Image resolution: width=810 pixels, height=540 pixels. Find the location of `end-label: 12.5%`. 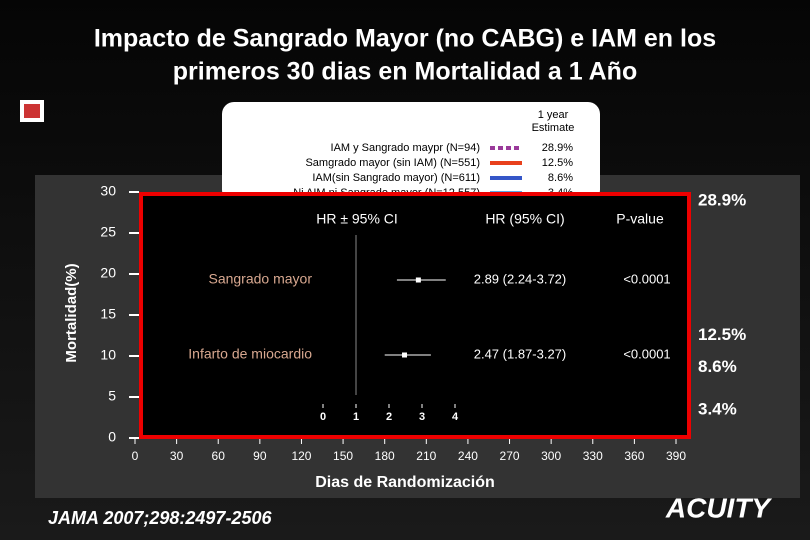

end-label: 12.5% is located at coordinates (722, 334).